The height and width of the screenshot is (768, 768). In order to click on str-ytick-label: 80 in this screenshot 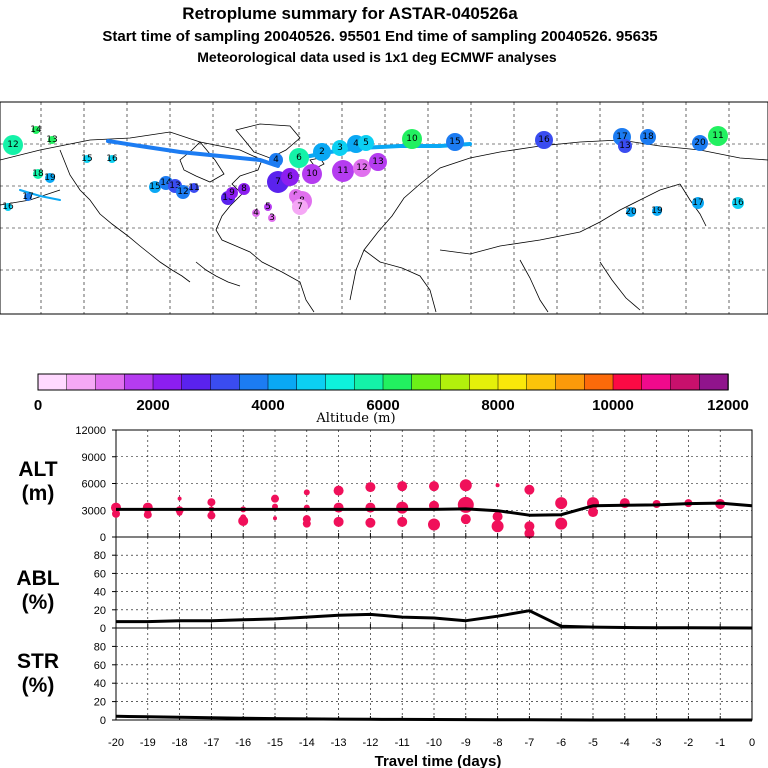, I will do `click(100, 647)`.